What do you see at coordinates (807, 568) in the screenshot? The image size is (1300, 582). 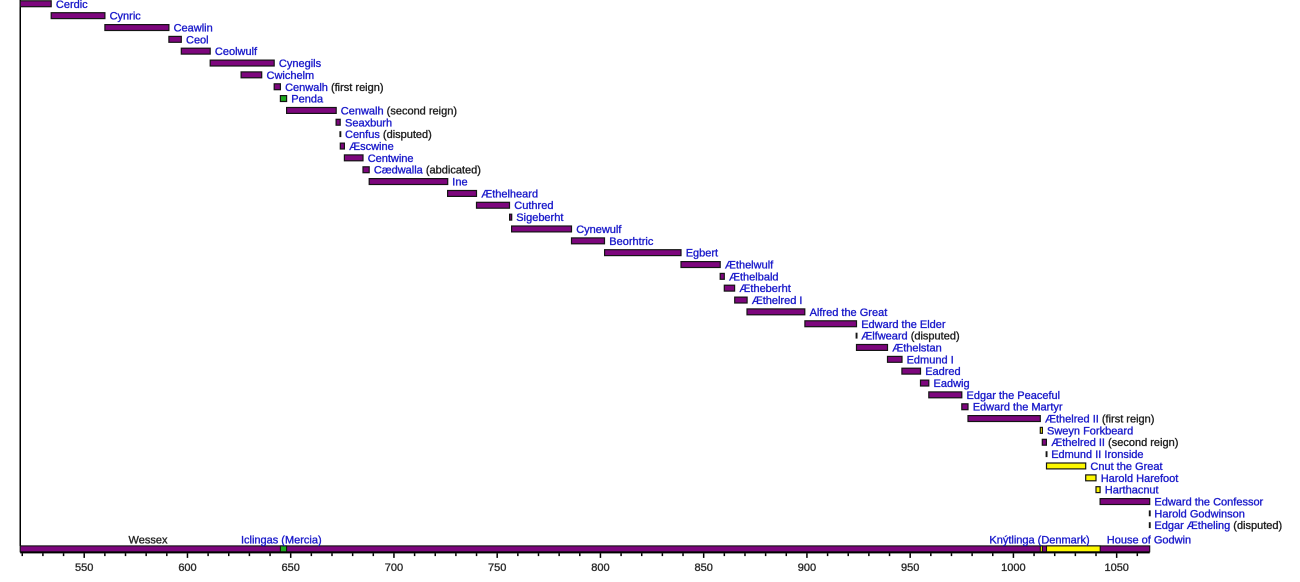 I see `svg-text: 900` at bounding box center [807, 568].